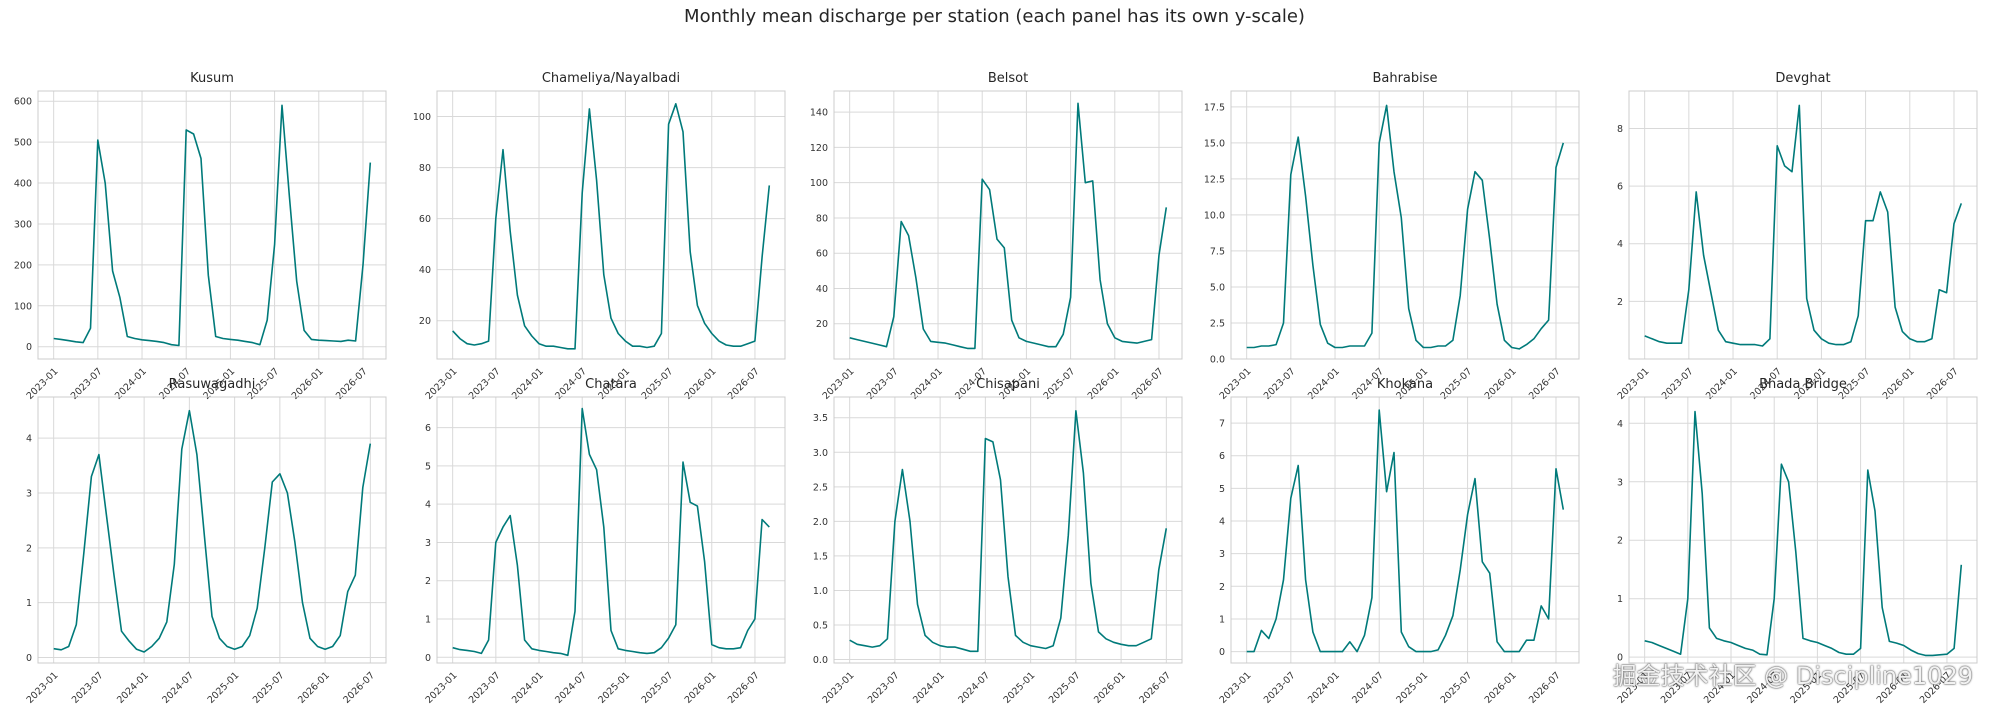 The height and width of the screenshot is (719, 1989). Describe the element at coordinates (425, 168) in the screenshot. I see `y-tick-label: 80` at that location.